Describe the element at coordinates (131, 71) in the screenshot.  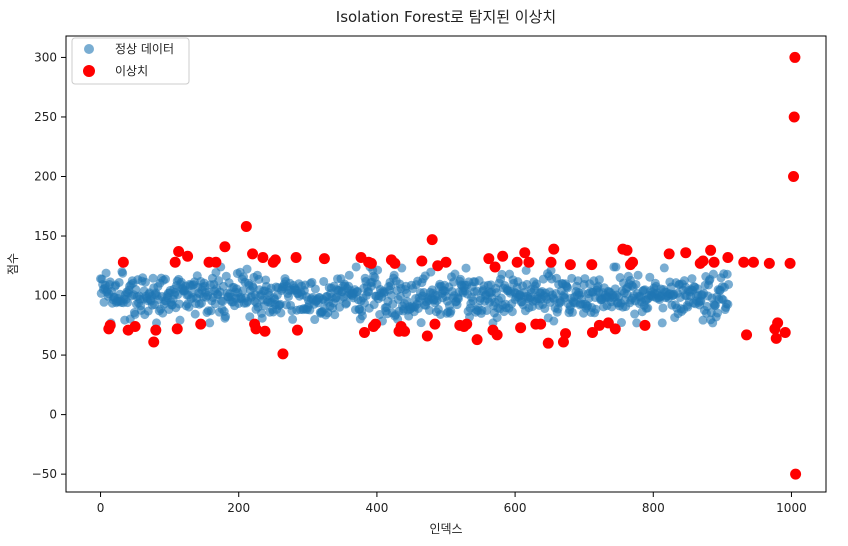
I see `legend-outlier-label: 이상치` at that location.